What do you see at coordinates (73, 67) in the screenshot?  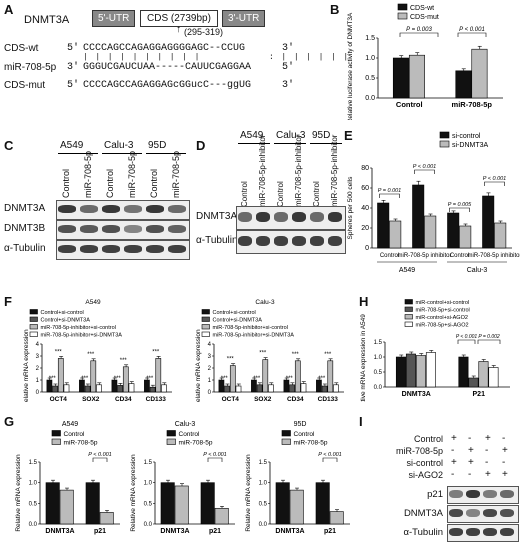 I see `row-prime5: 3'` at bounding box center [73, 67].